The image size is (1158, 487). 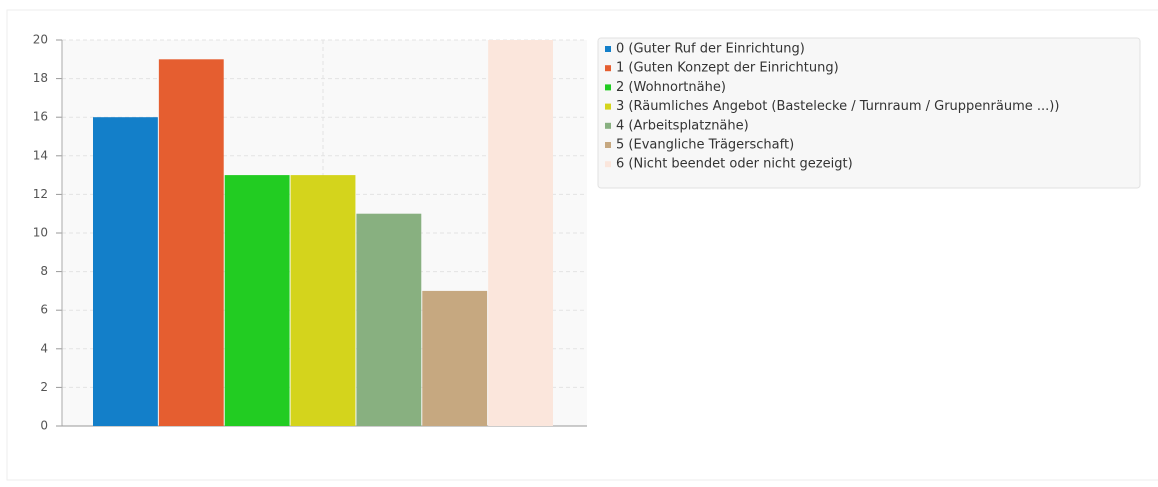 I want to click on y-tick-label: 4, so click(x=44, y=348).